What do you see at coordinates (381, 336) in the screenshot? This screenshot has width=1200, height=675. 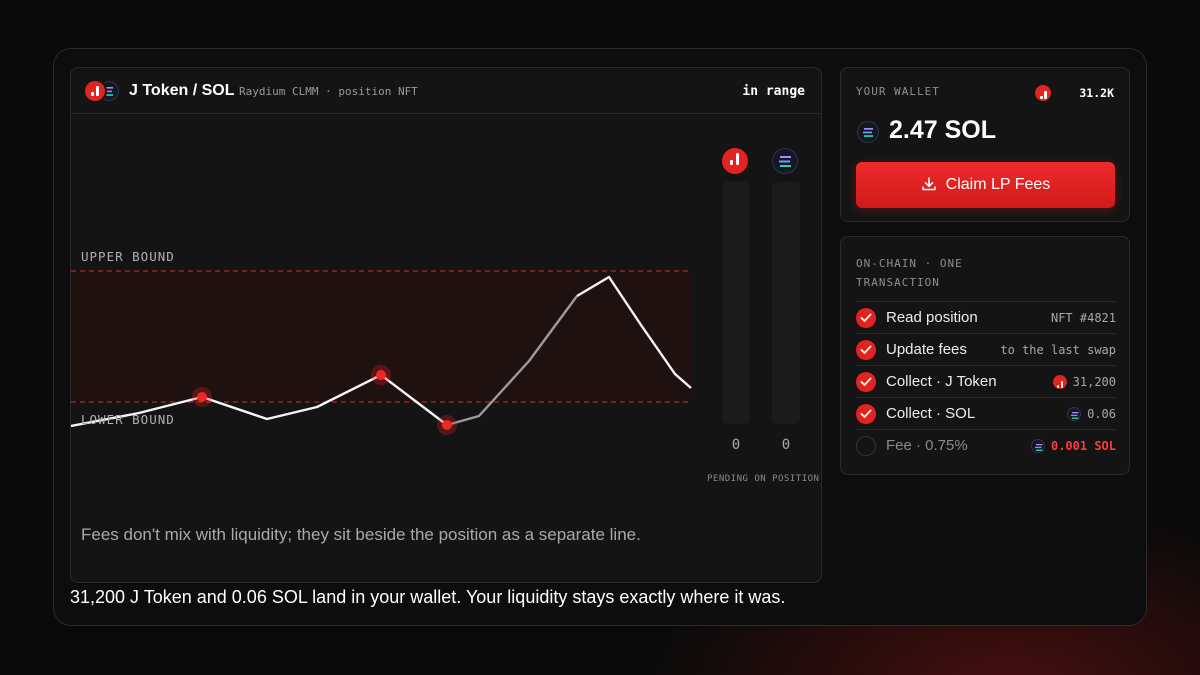 I see `range-band` at bounding box center [381, 336].